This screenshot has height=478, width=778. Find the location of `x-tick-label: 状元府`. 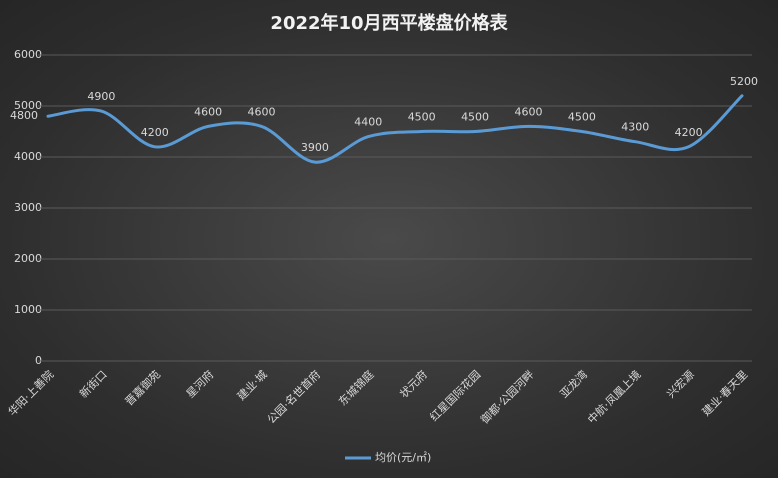

x-tick-label: 状元府 is located at coordinates (413, 383).